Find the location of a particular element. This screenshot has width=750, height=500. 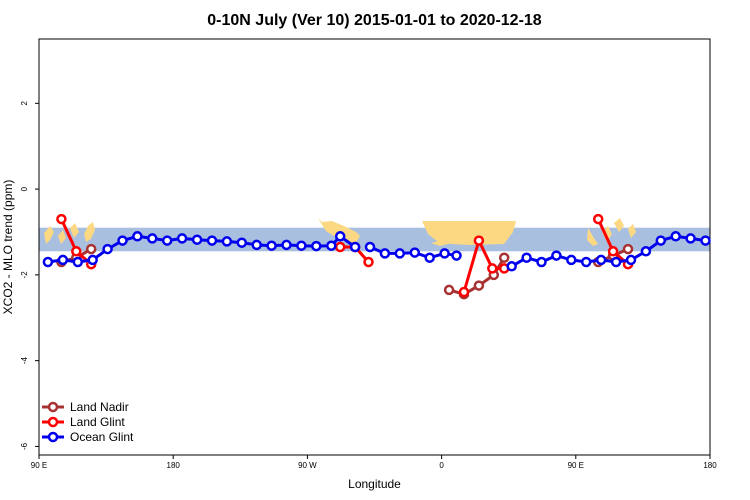

x-tick-label-5: 180 is located at coordinates (710, 465).